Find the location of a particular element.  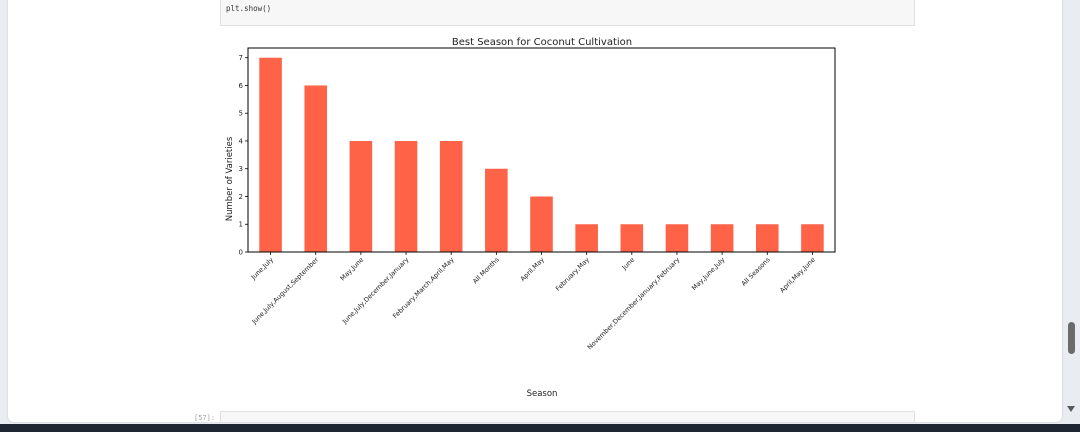

x-tick-label: All Months is located at coordinates (486, 270).